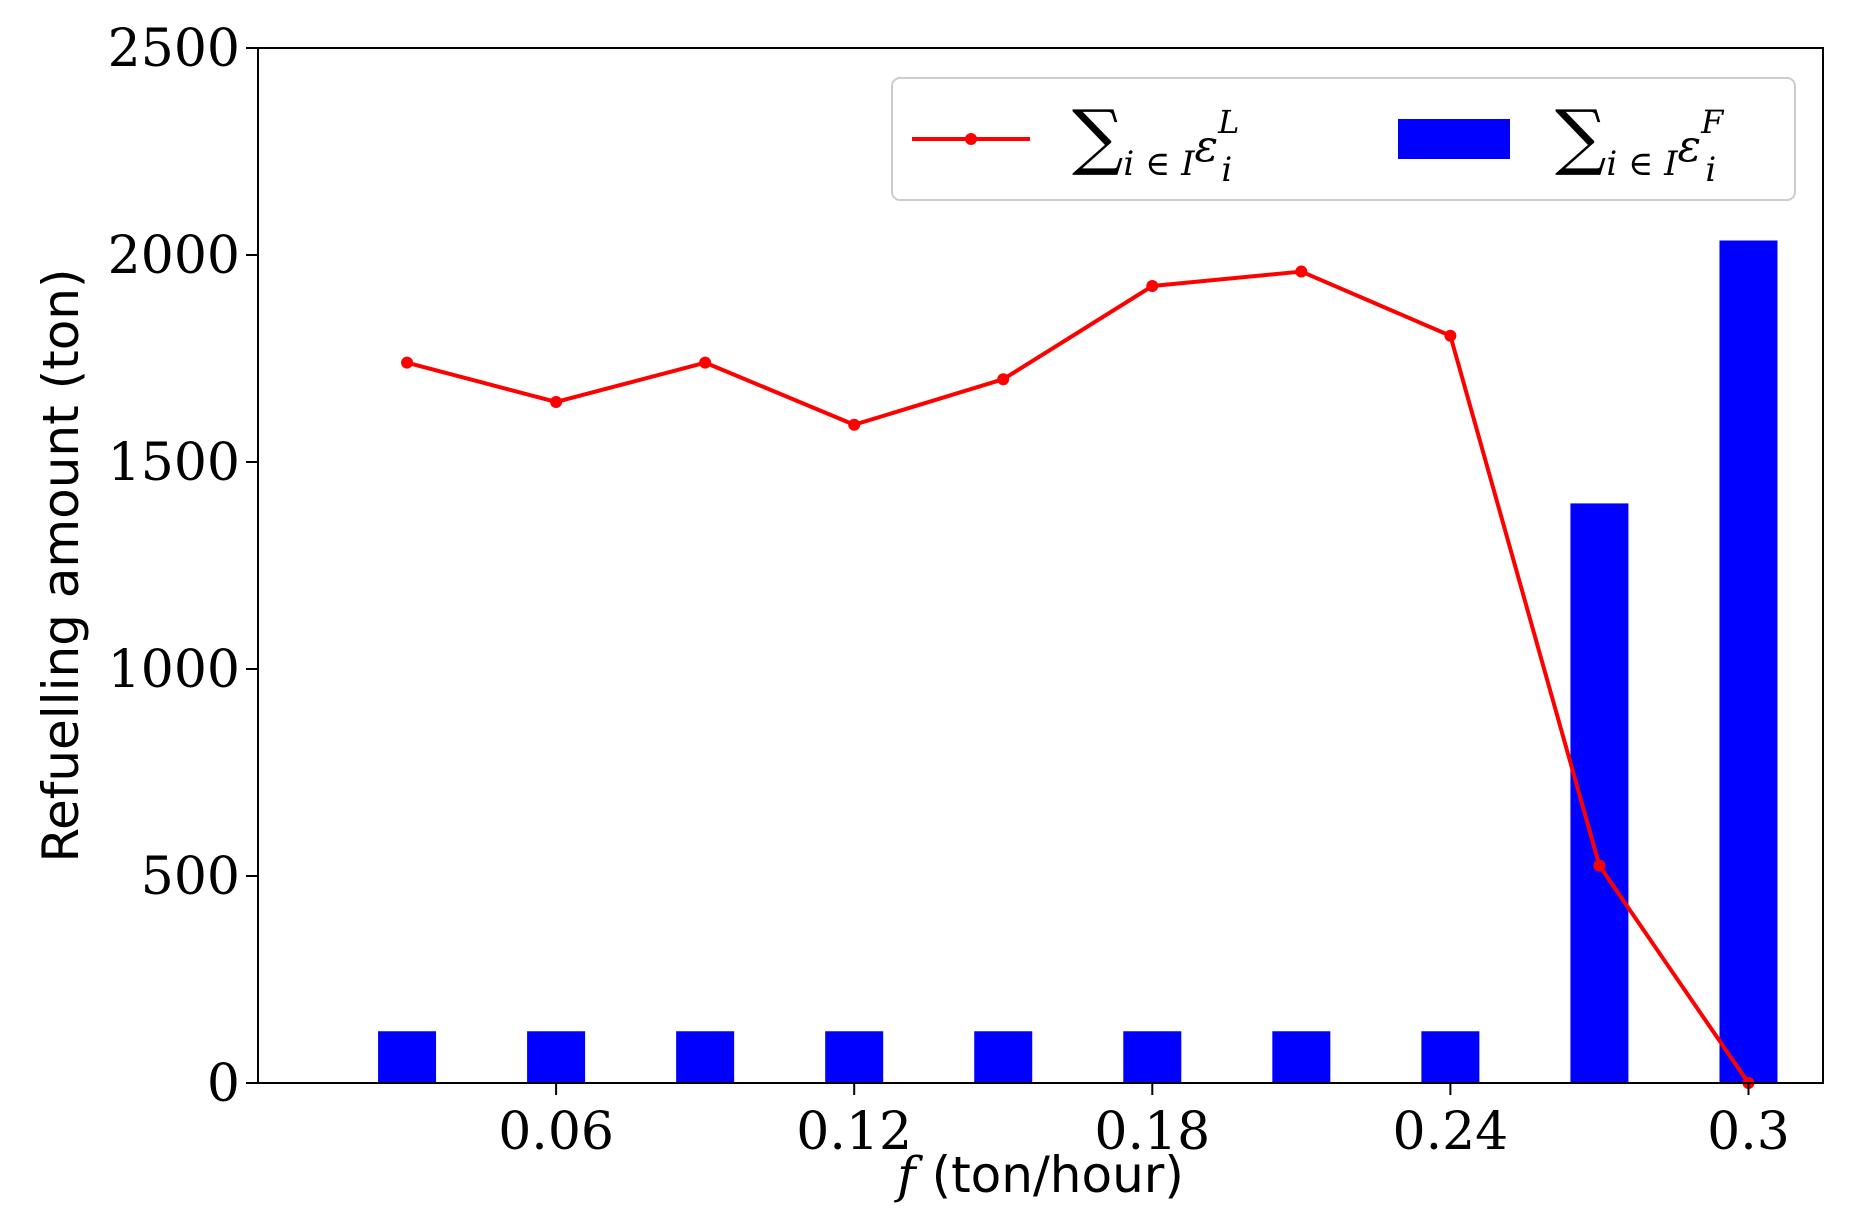 The width and height of the screenshot is (1853, 1209). Describe the element at coordinates (61, 565) in the screenshot. I see `y-axis-label: Refuelling amount (ton)` at that location.